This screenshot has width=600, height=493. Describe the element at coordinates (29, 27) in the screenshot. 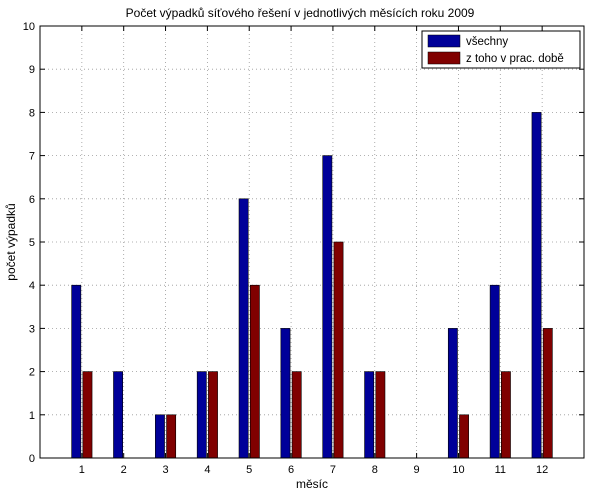

I see `y-tick-label: 10` at that location.